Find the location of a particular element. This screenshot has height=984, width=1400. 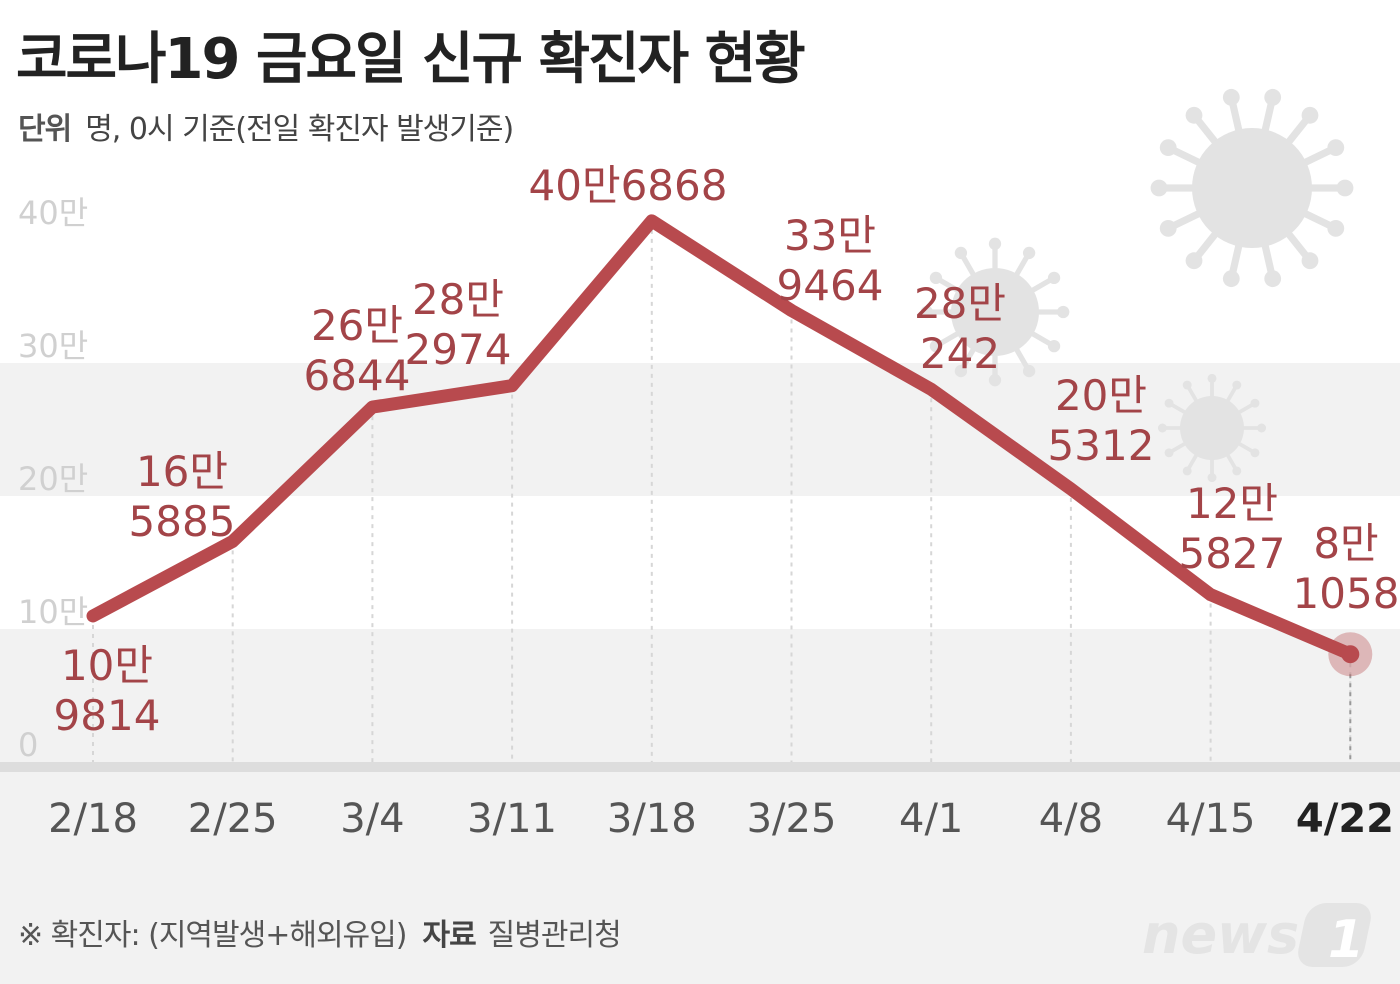

logo-text: news is located at coordinates (1220, 934).